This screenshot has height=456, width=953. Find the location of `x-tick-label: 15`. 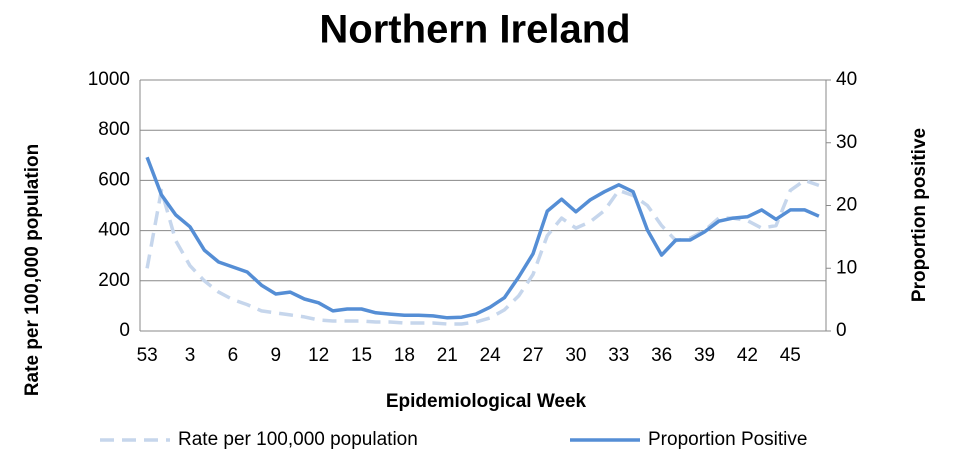

x-tick-label: 15 is located at coordinates (361, 355).